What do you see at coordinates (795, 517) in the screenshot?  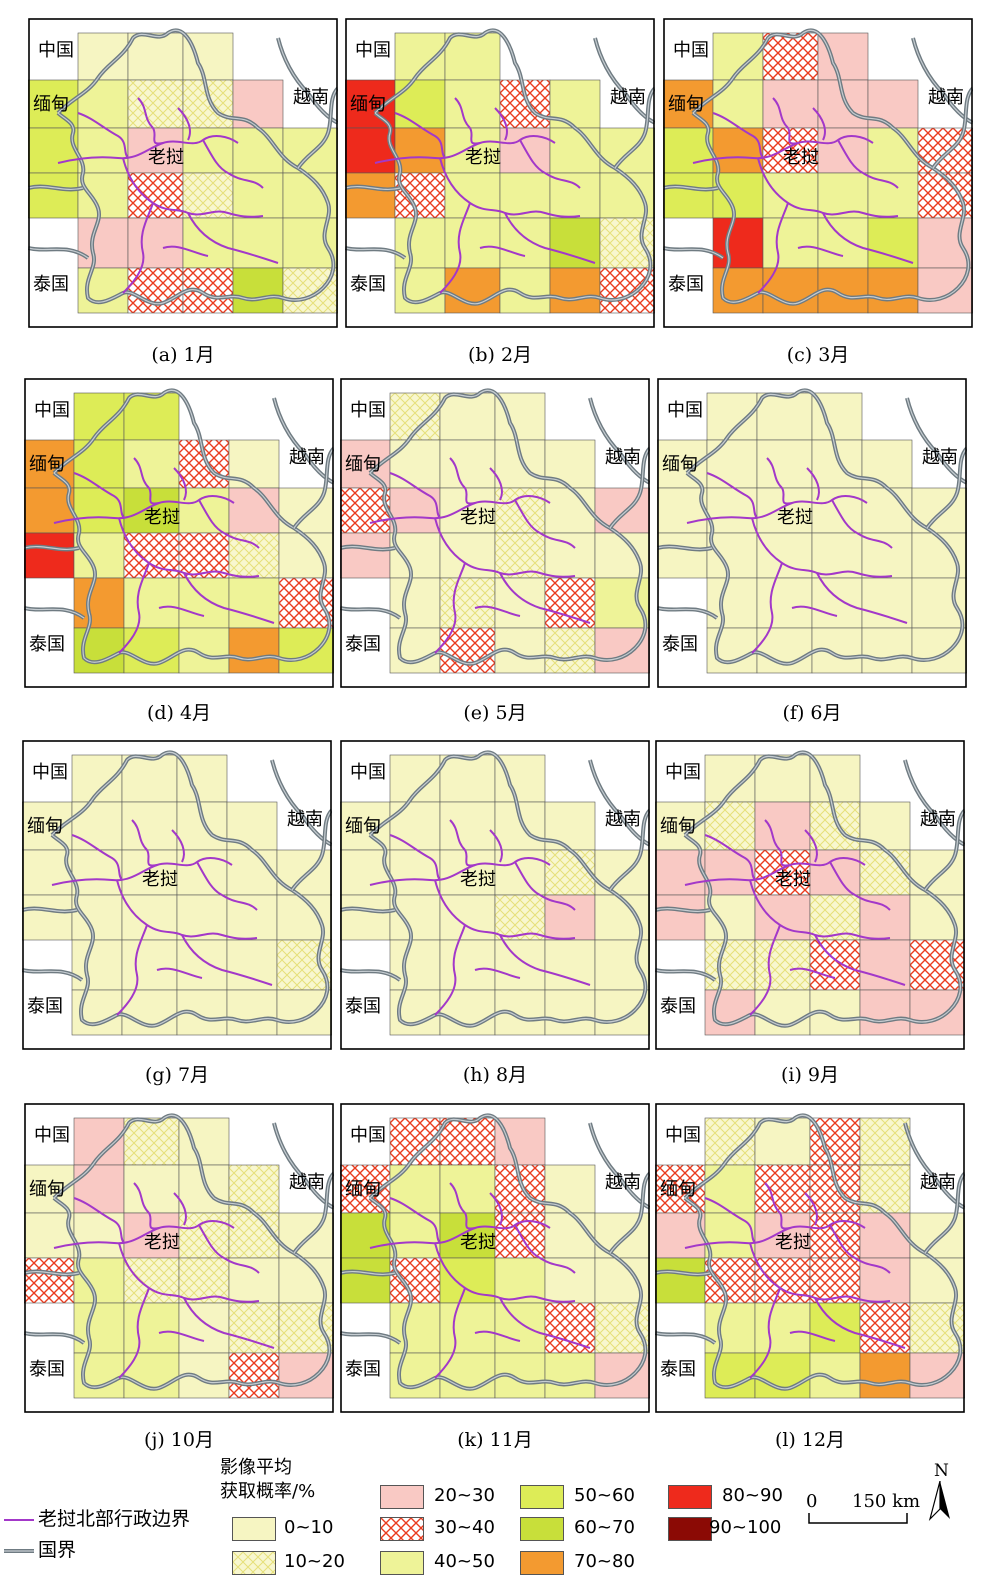 I see `label-laos: 老挝` at bounding box center [795, 517].